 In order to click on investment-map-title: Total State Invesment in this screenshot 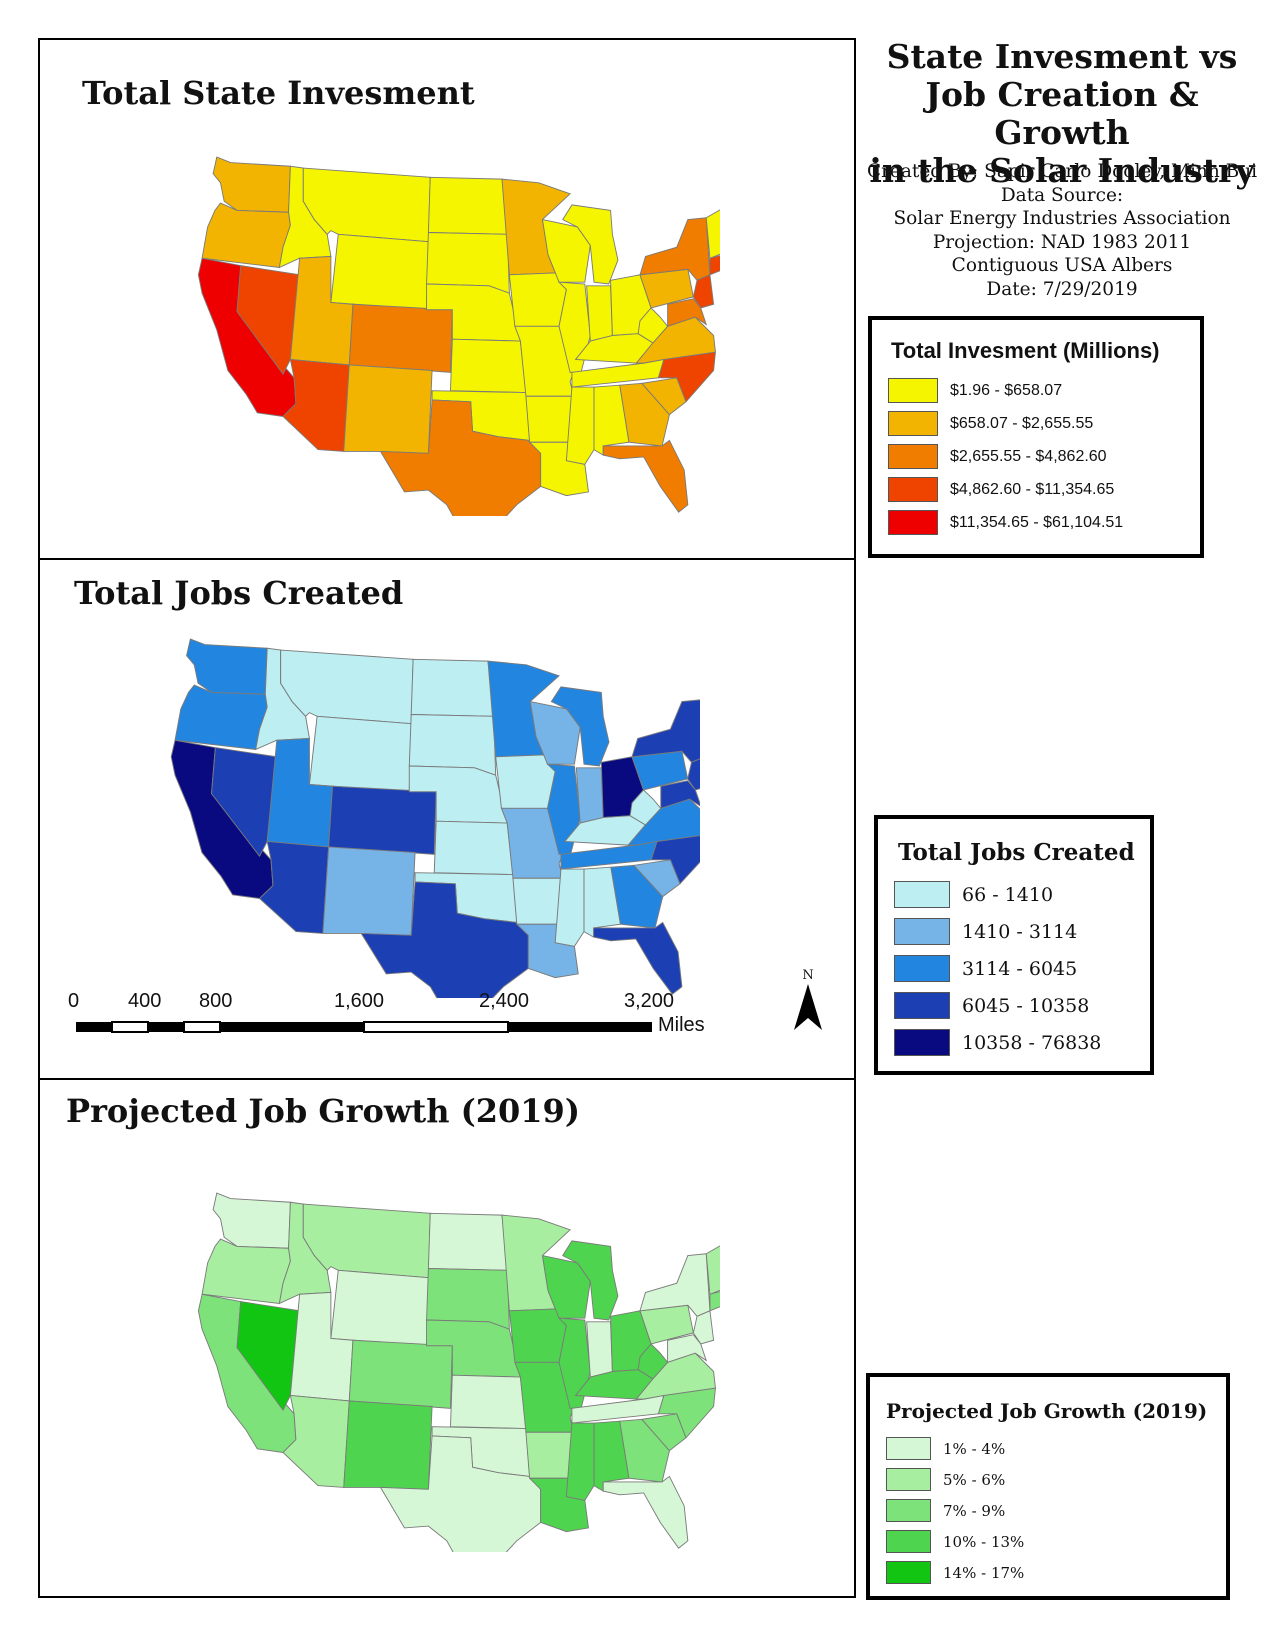, I will do `click(278, 93)`.